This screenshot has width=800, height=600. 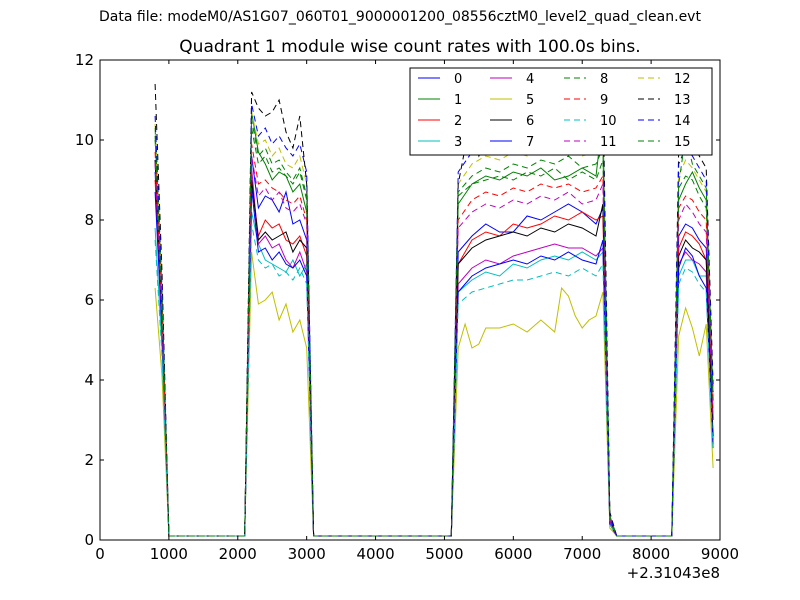 I want to click on y-tick-label: 0, so click(x=89, y=540).